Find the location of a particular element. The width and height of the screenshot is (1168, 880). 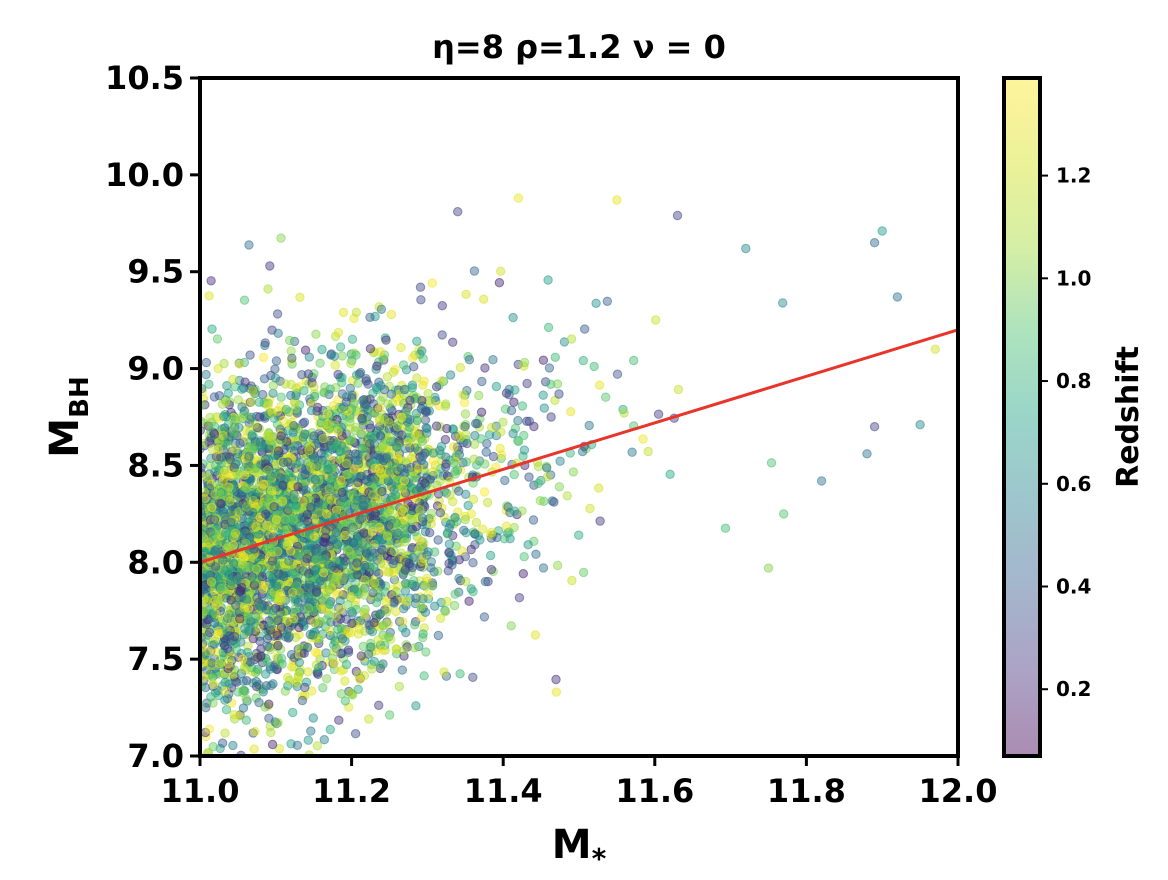

colorbar-tick-label: 0.2 is located at coordinates (1073, 689).